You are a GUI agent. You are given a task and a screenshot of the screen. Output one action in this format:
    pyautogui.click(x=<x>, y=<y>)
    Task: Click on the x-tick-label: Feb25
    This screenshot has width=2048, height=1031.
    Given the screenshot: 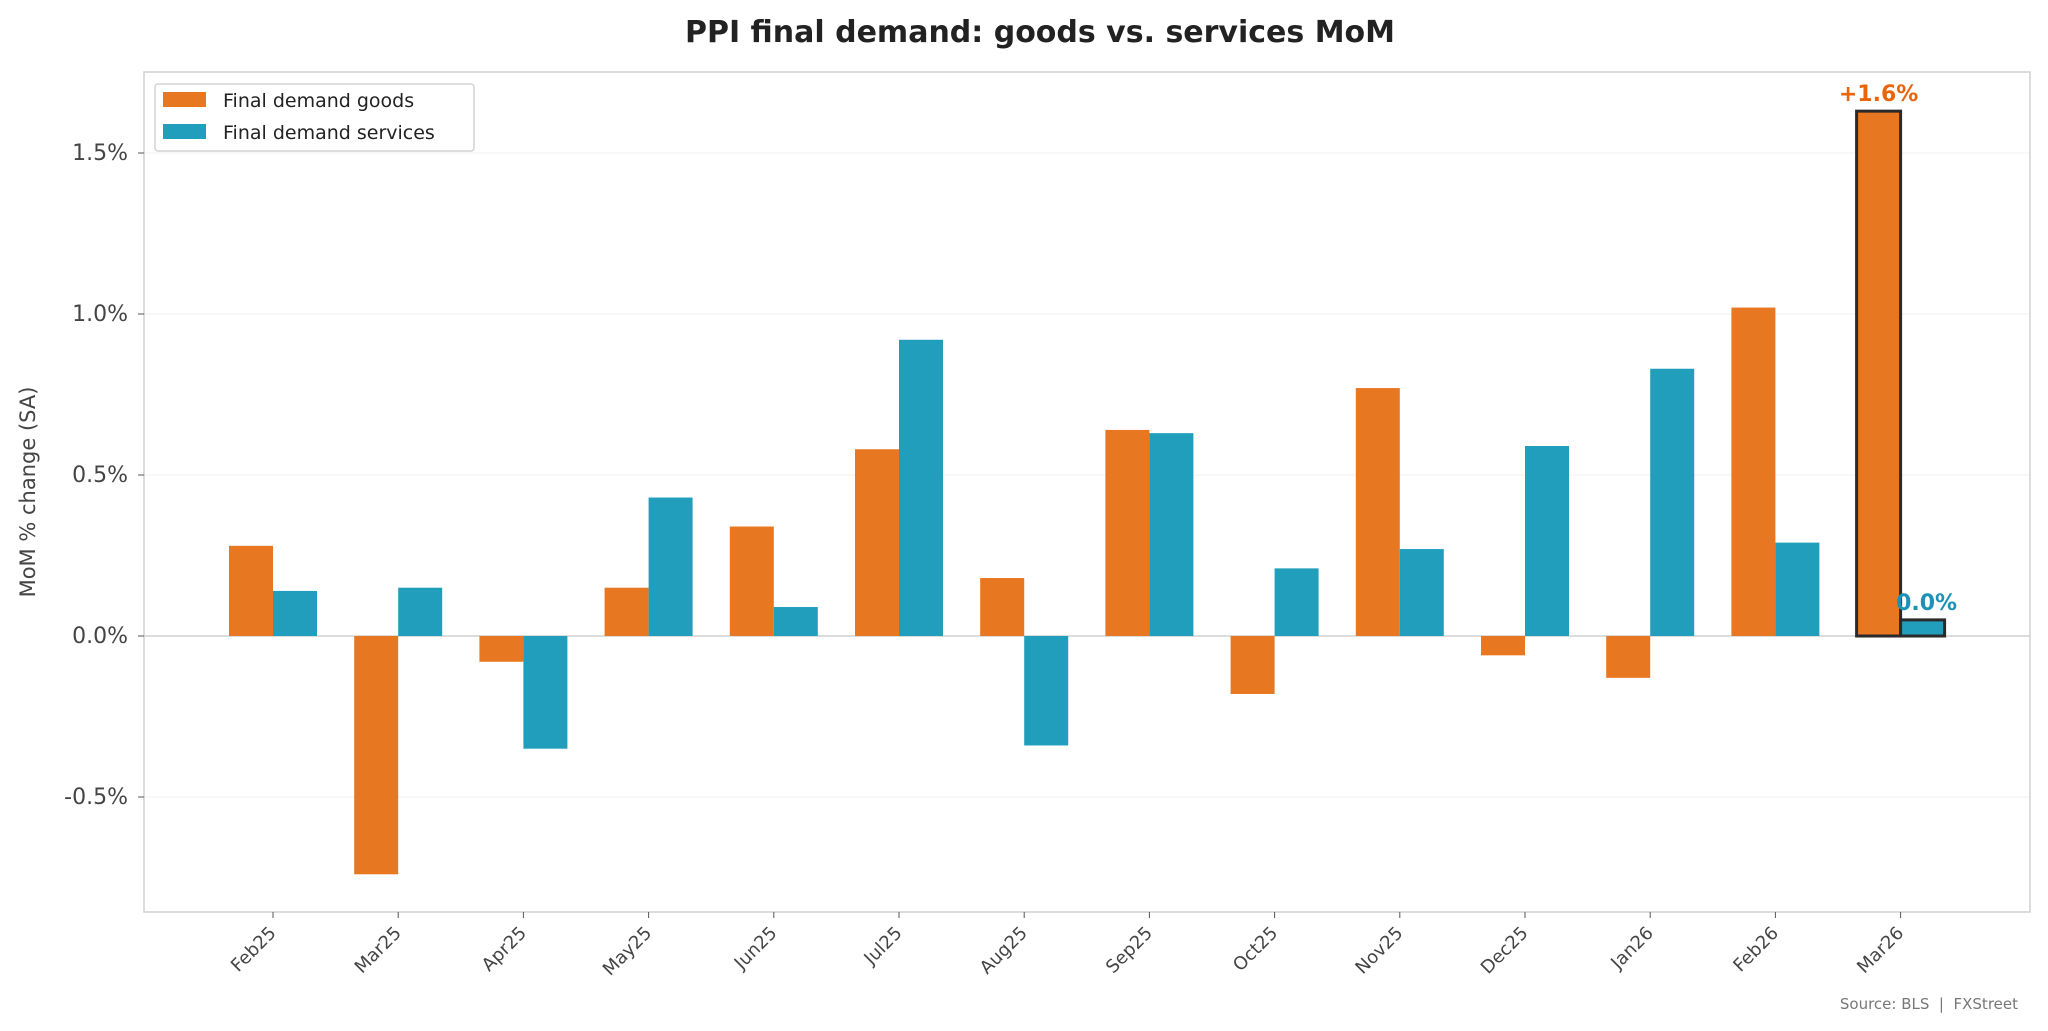 What is the action you would take?
    pyautogui.click(x=254, y=950)
    